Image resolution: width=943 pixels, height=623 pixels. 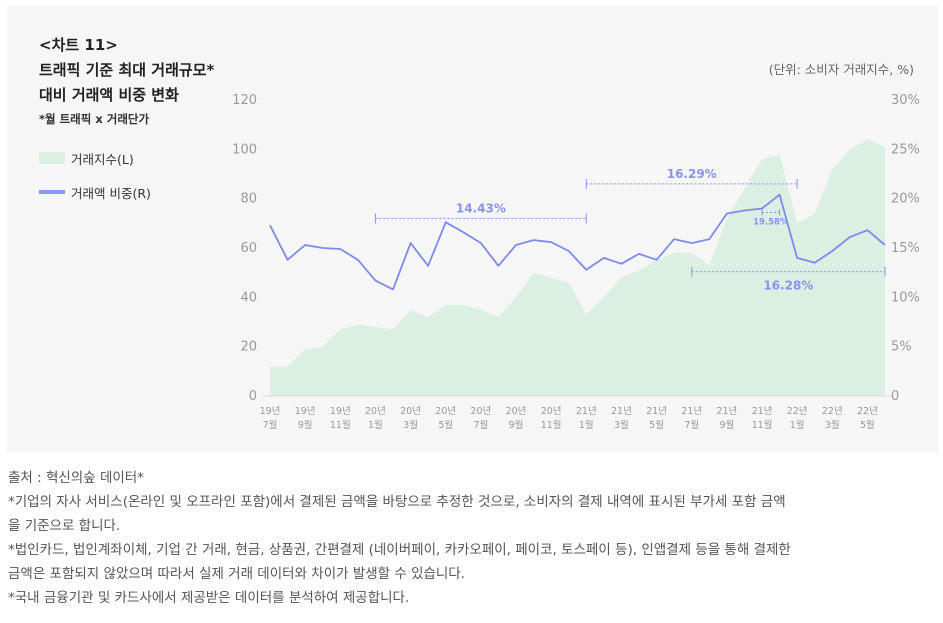 What do you see at coordinates (109, 95) in the screenshot?
I see `chart-title-line-2: 대비 거래액 비중 변화` at bounding box center [109, 95].